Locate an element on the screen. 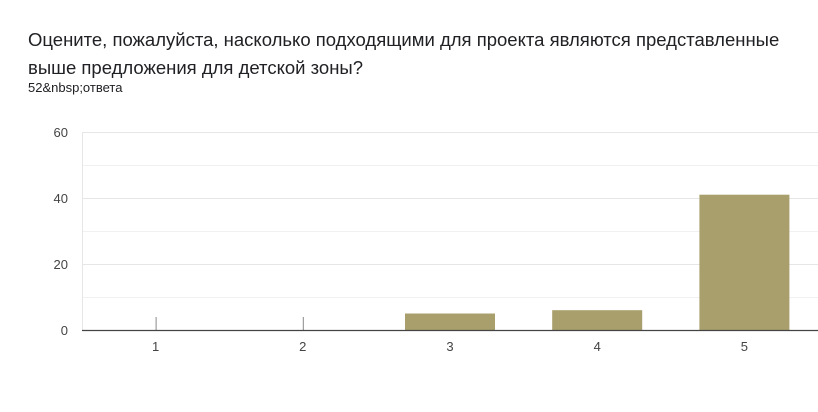  x-tick-label: 5 is located at coordinates (744, 346).